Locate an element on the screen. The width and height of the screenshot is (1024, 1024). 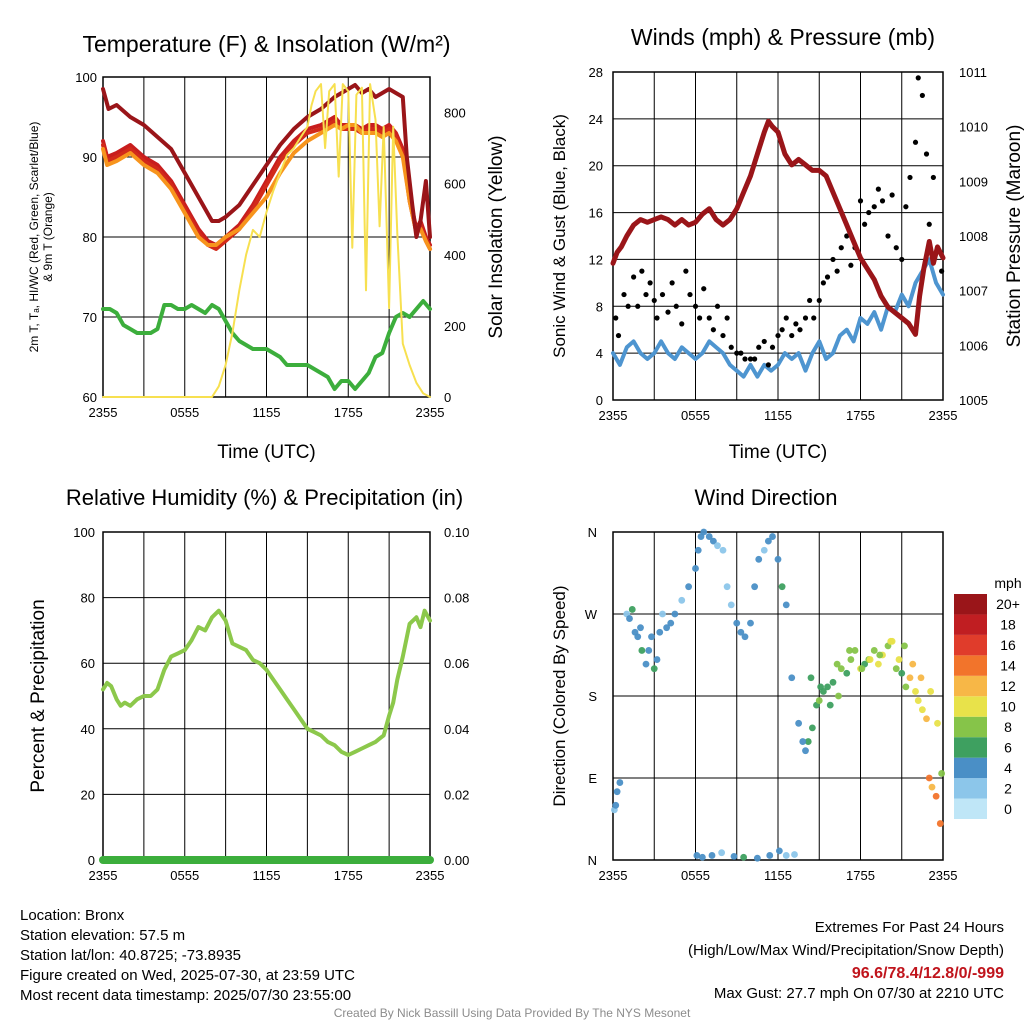
x-tick-label-3: 2355 is located at coordinates (430, 875).